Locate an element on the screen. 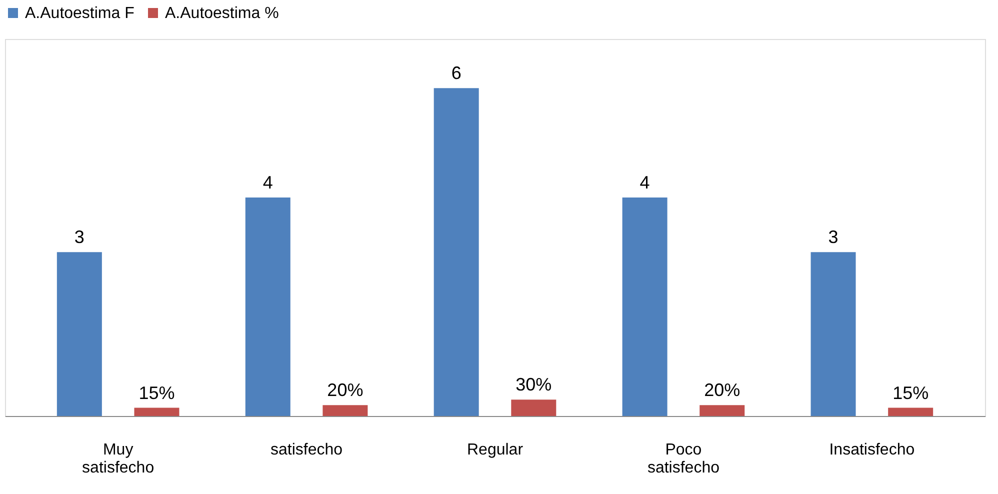 This screenshot has width=998, height=494. legend-label: A.Autoestima F is located at coordinates (80, 13).